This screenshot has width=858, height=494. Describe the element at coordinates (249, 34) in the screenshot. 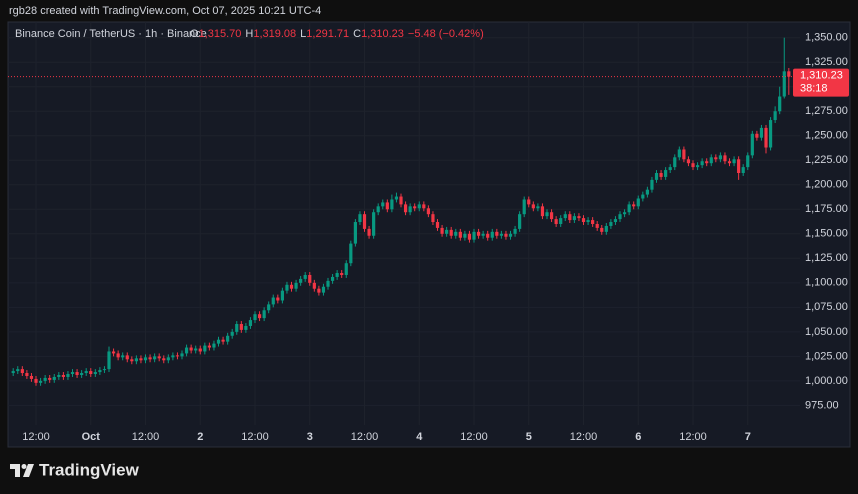

I see `ohlc-key: H` at that location.